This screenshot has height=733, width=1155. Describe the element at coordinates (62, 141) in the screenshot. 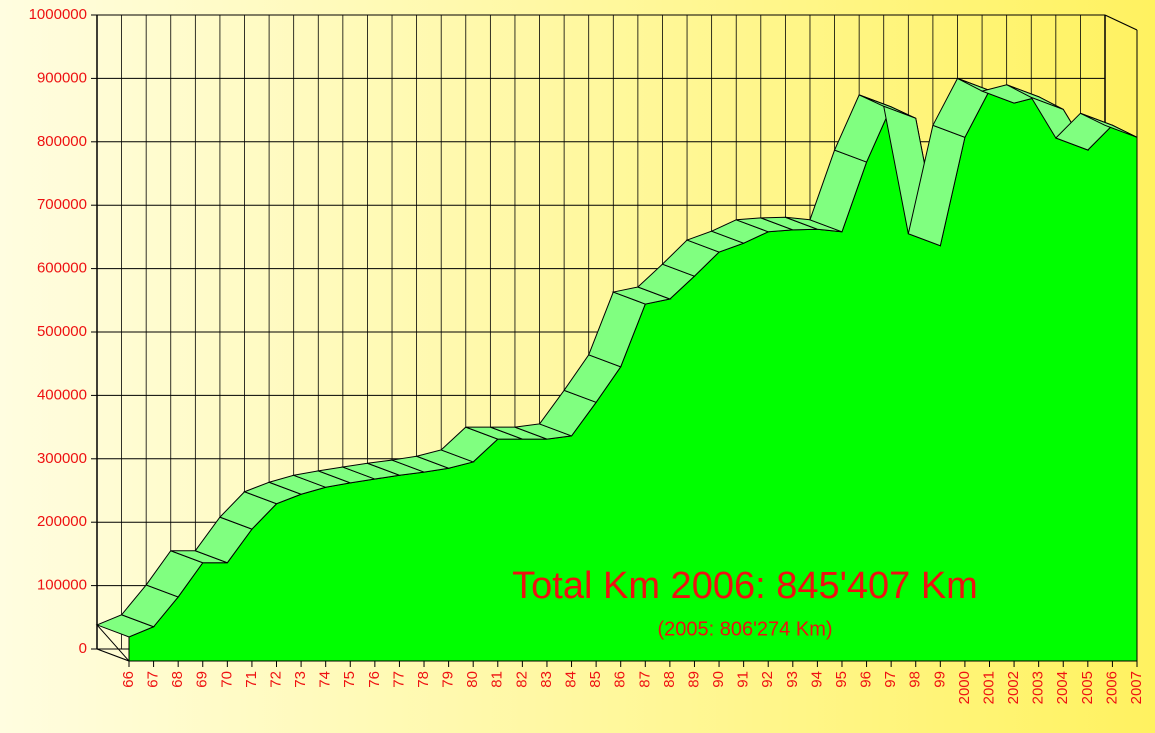

I see `y-tick-label: 800000` at that location.